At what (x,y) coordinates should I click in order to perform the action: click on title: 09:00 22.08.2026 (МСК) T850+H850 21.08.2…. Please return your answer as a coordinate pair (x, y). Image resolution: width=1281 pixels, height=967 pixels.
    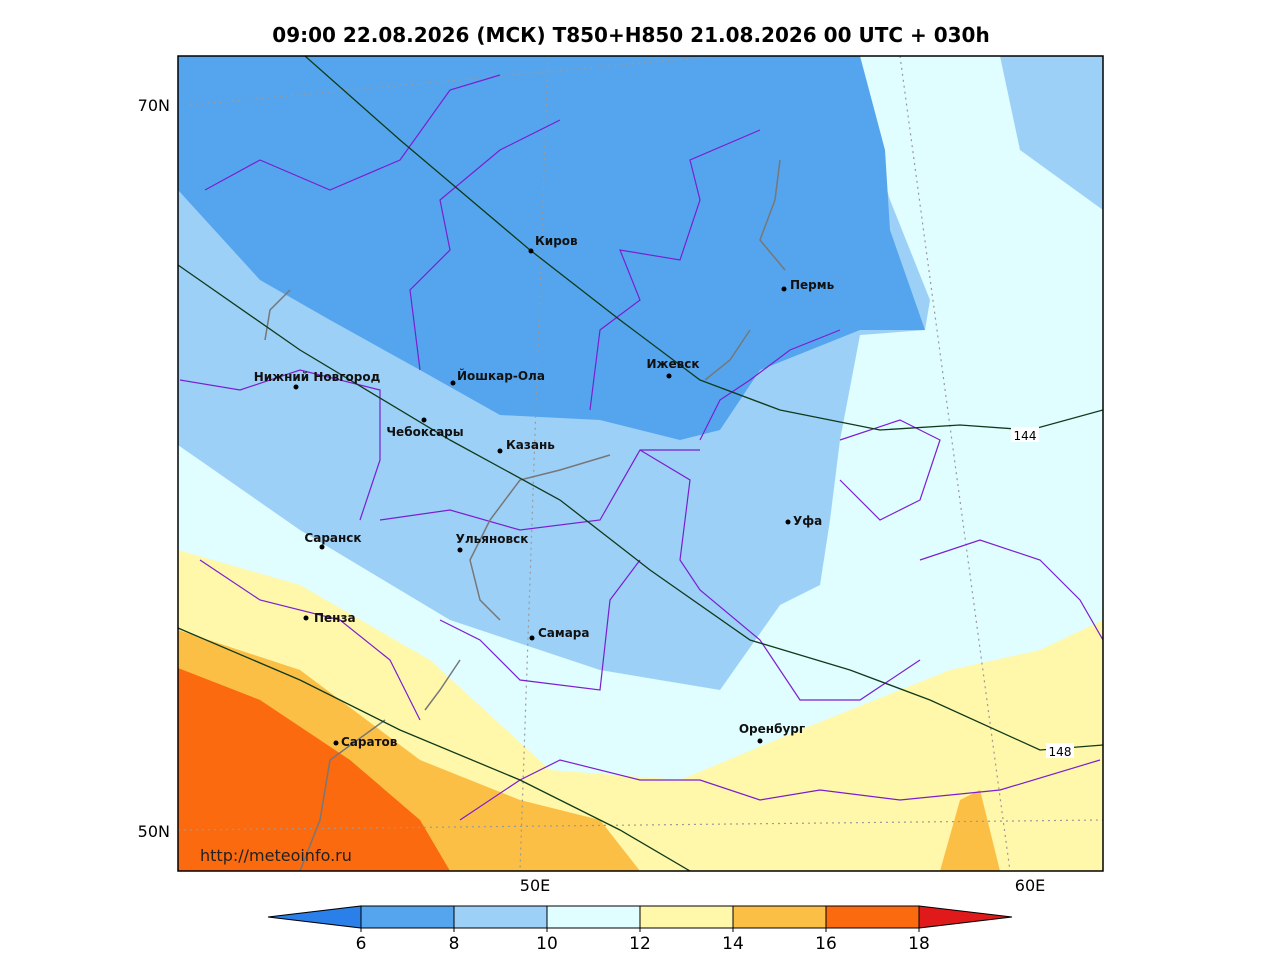
    Looking at the image, I should click on (630, 35).